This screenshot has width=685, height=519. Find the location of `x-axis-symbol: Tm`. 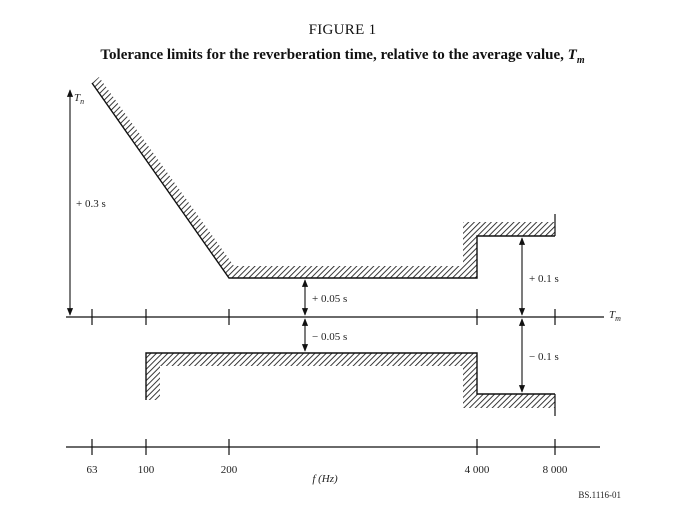

x-axis-symbol: Tm is located at coordinates (615, 316).